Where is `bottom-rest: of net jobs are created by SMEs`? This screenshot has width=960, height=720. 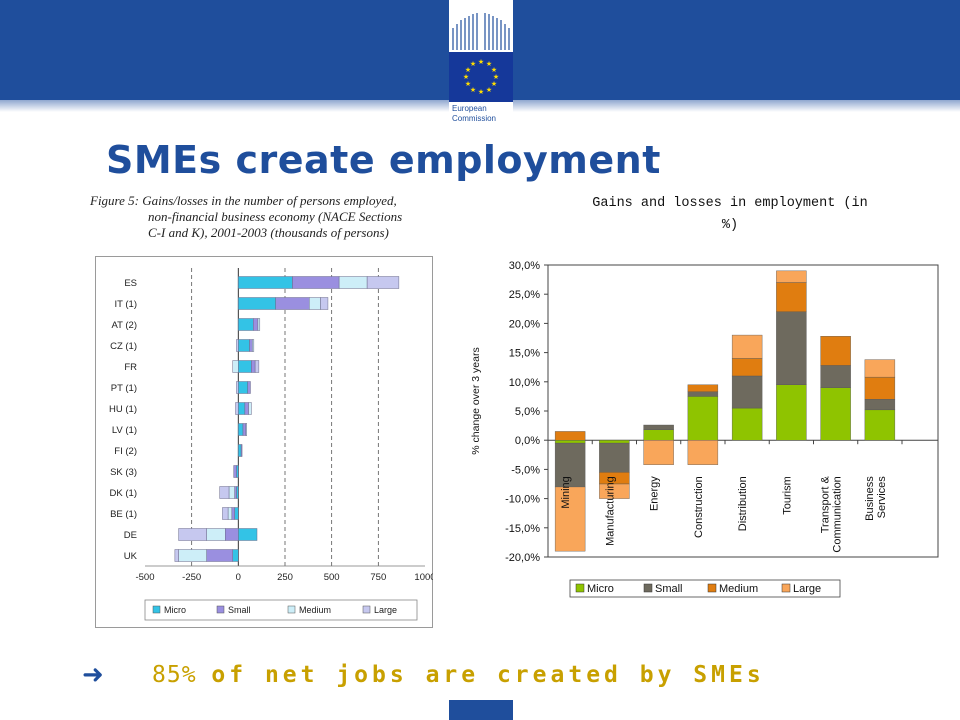
bottom-rest: of net jobs are created by SMEs is located at coordinates (488, 675).